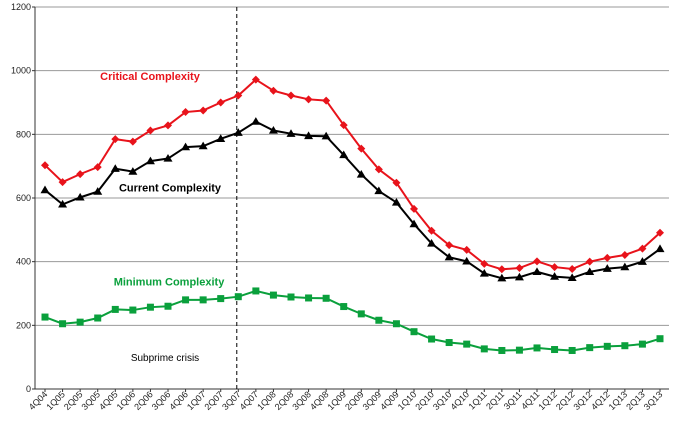  I want to click on x-tick-label: 4Q10, so click(459, 400).